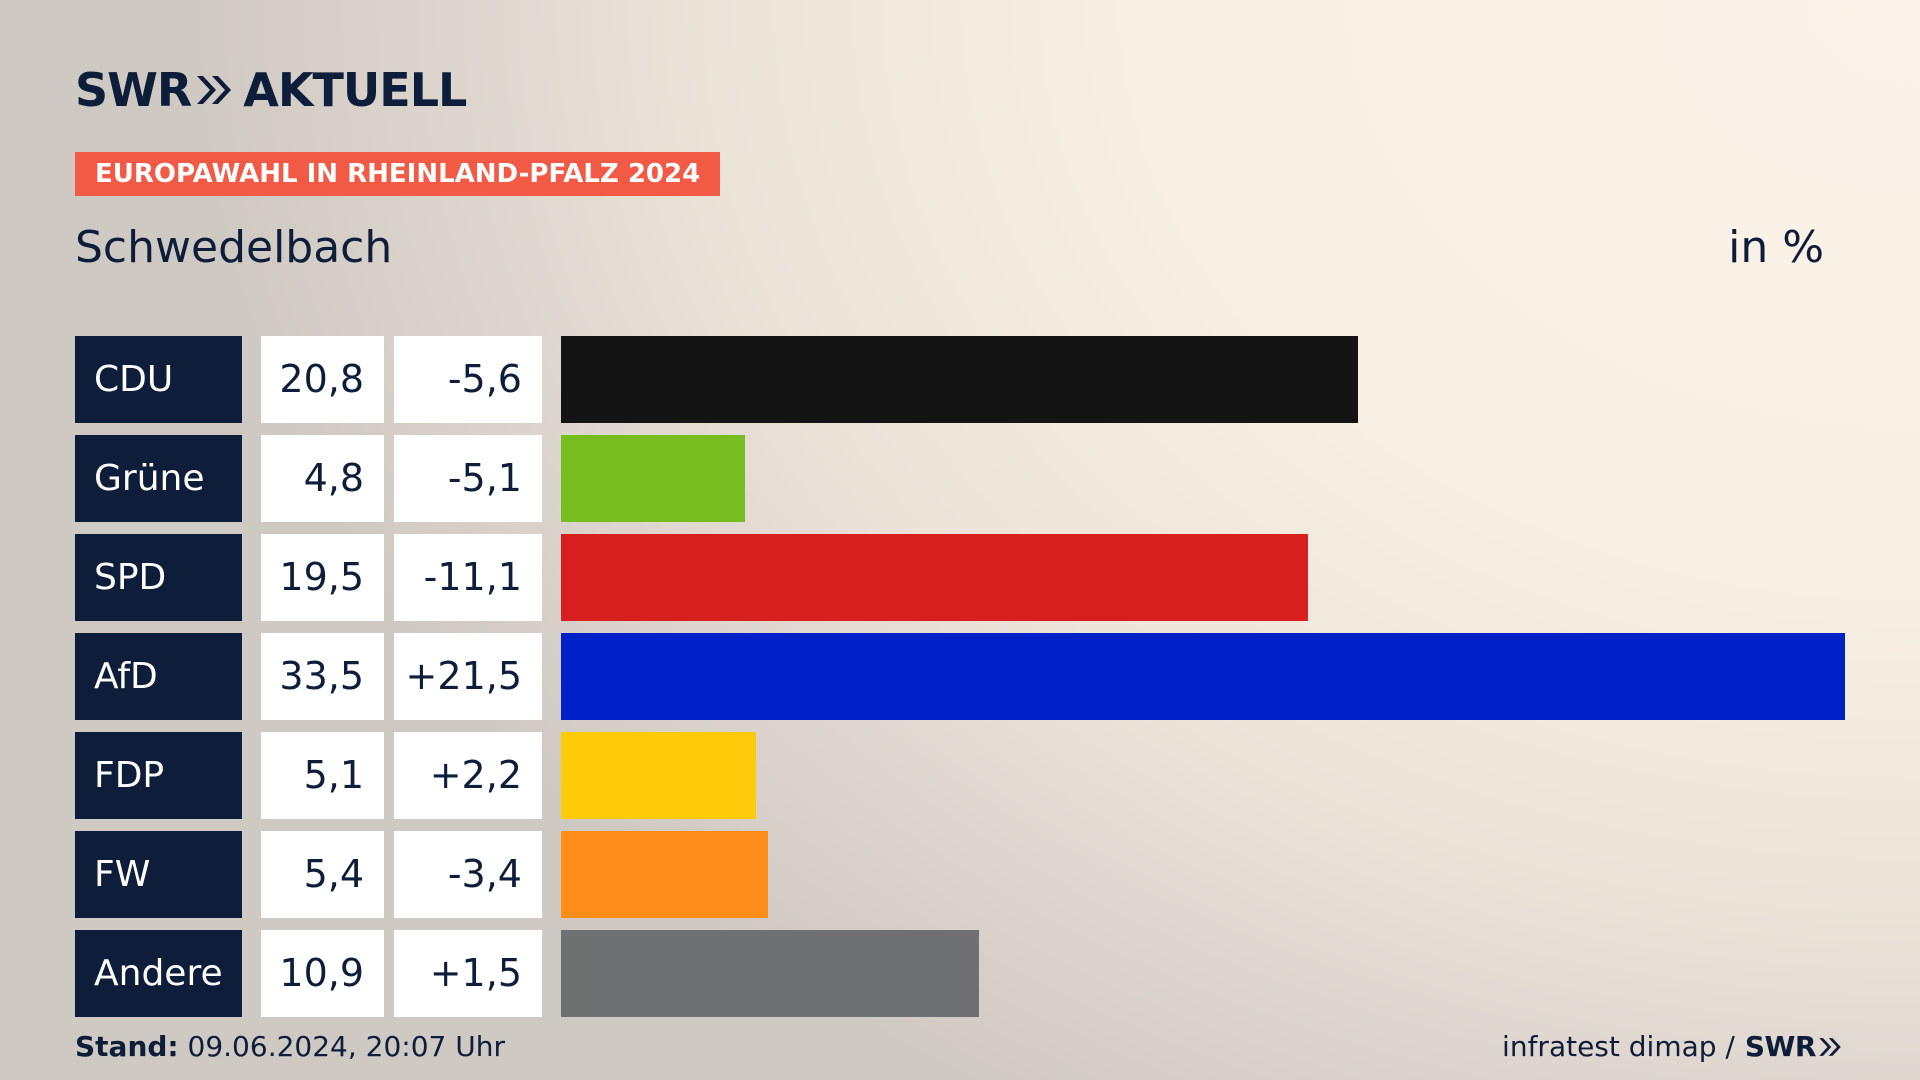  I want to click on vote-change-value: -5,1, so click(468, 478).